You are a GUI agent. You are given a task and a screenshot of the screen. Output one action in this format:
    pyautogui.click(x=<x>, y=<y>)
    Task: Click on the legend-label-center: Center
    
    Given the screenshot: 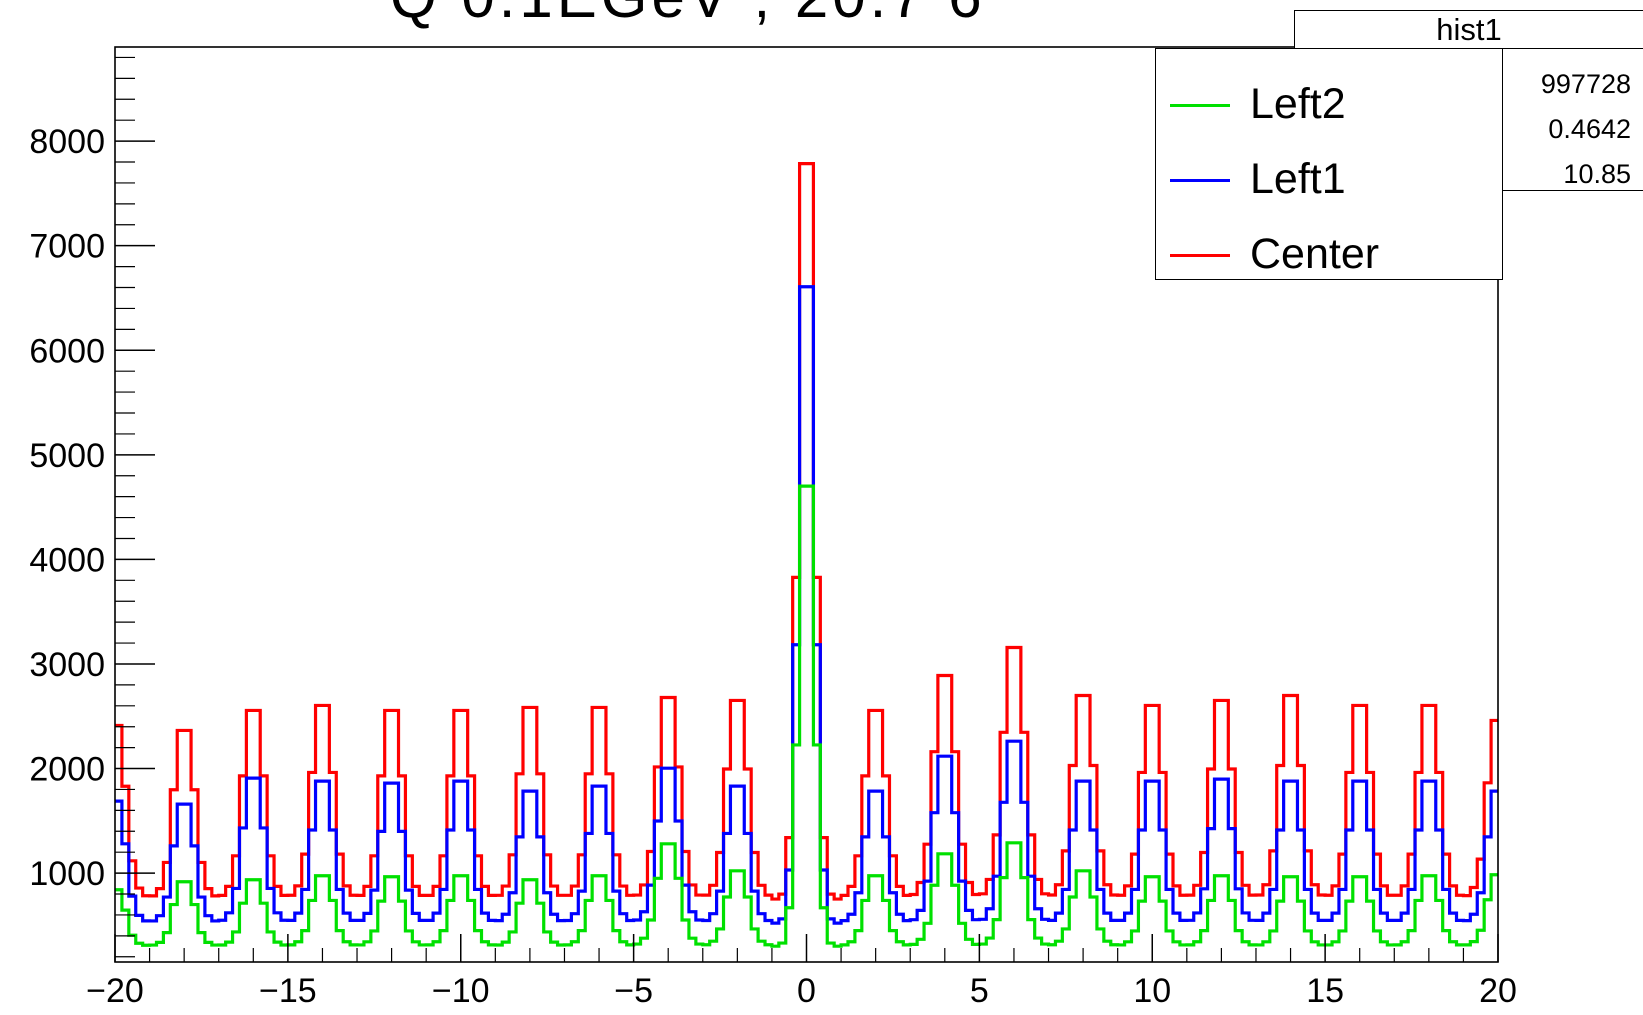 What is the action you would take?
    pyautogui.click(x=1315, y=254)
    